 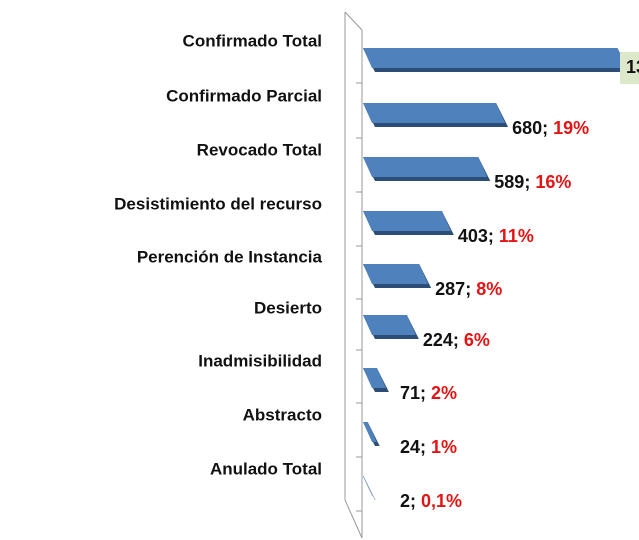 I want to click on value-label: 287; 8%, so click(x=468, y=289).